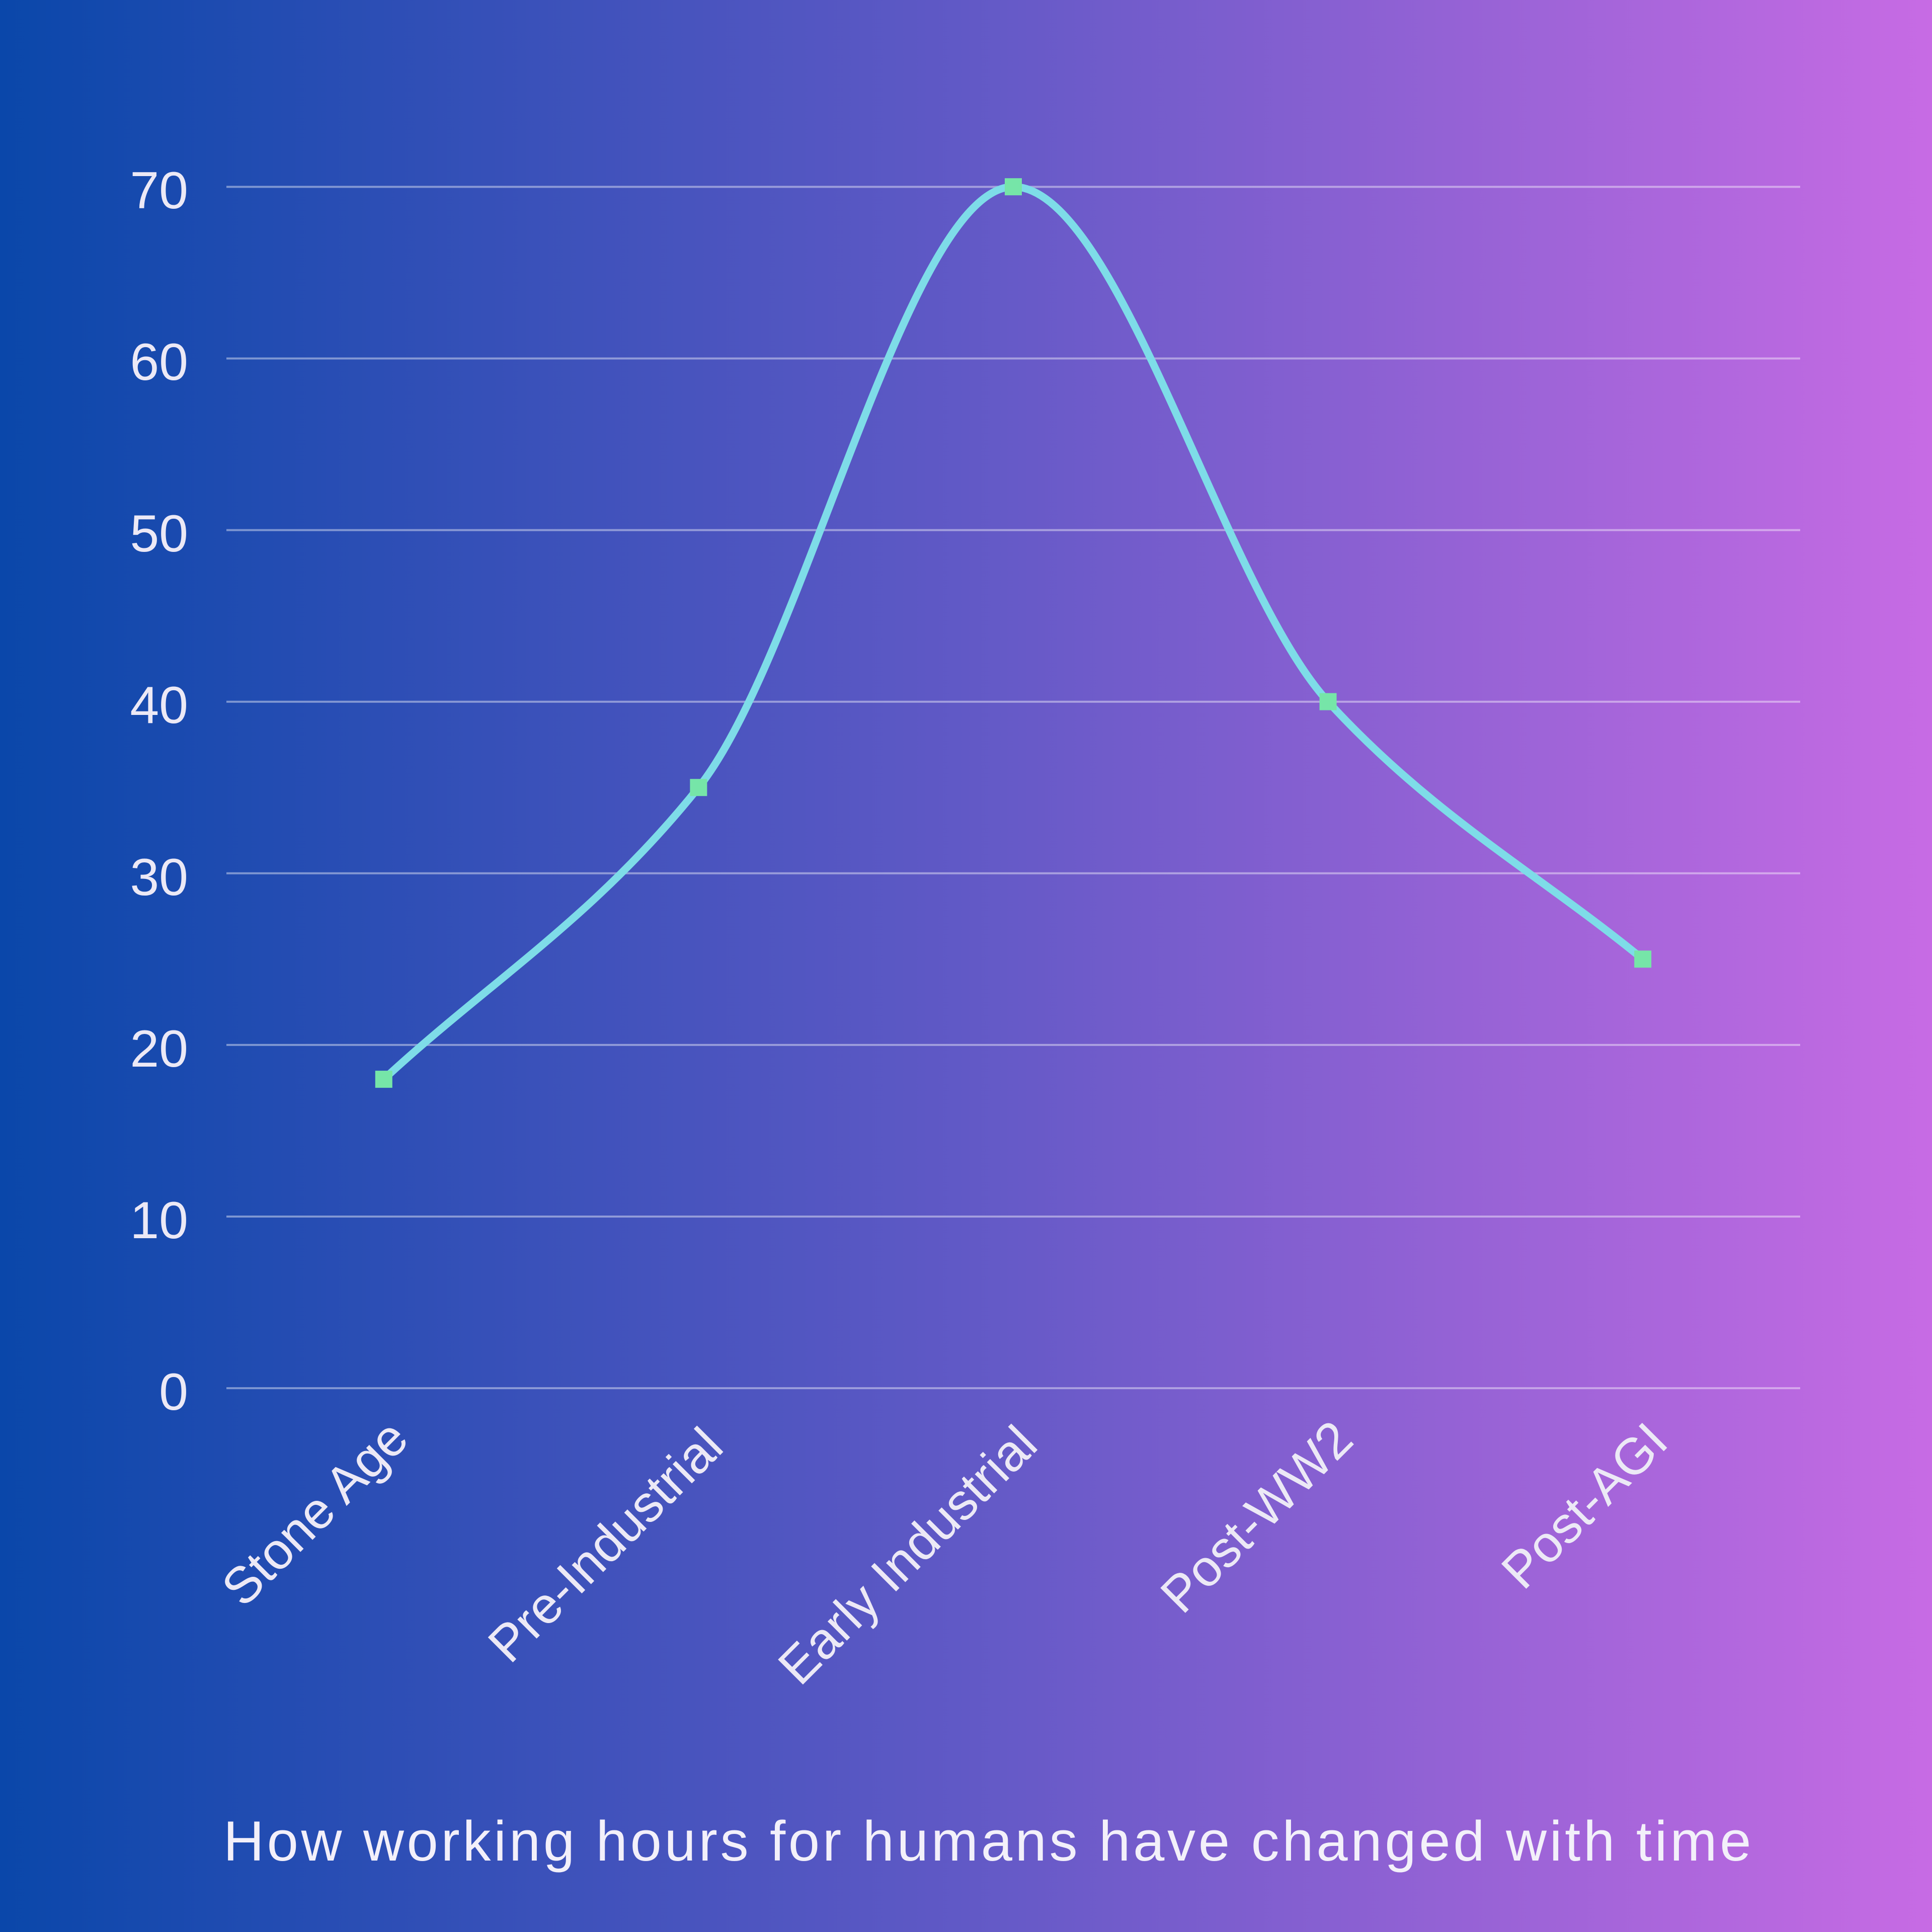 Image resolution: width=1932 pixels, height=1932 pixels. Describe the element at coordinates (174, 1392) in the screenshot. I see `svg-text: 0` at that location.